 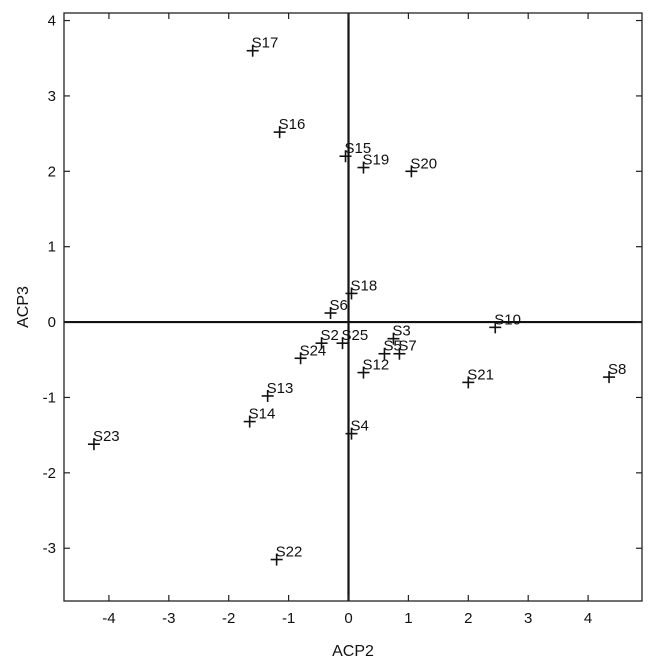 What do you see at coordinates (375, 160) in the screenshot?
I see `point-label: S19` at bounding box center [375, 160].